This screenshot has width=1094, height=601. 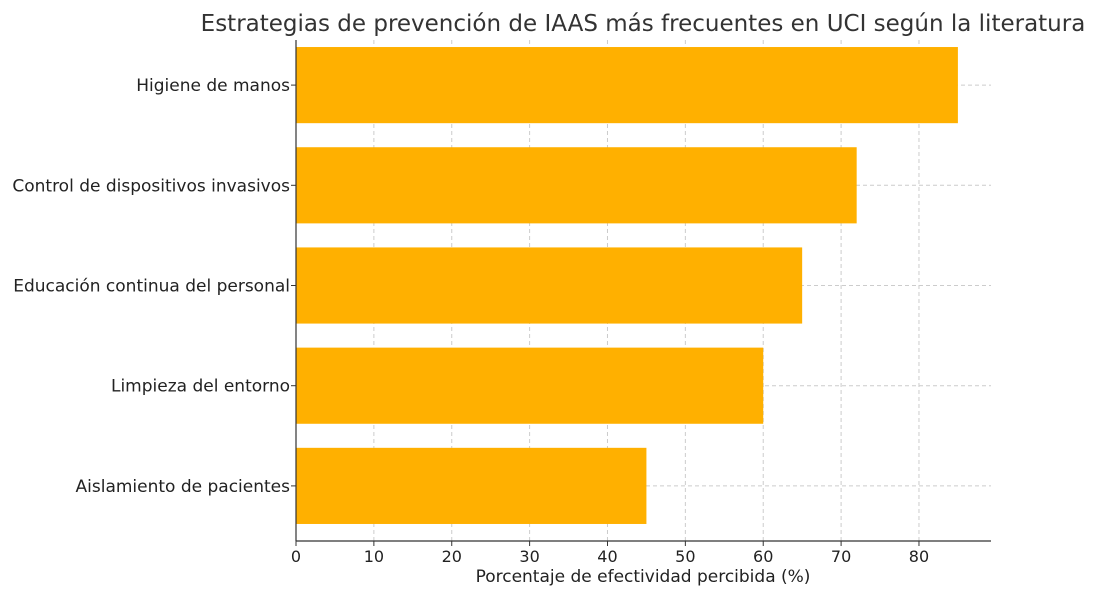 What do you see at coordinates (685, 556) in the screenshot?
I see `x-tick-label: 50` at bounding box center [685, 556].